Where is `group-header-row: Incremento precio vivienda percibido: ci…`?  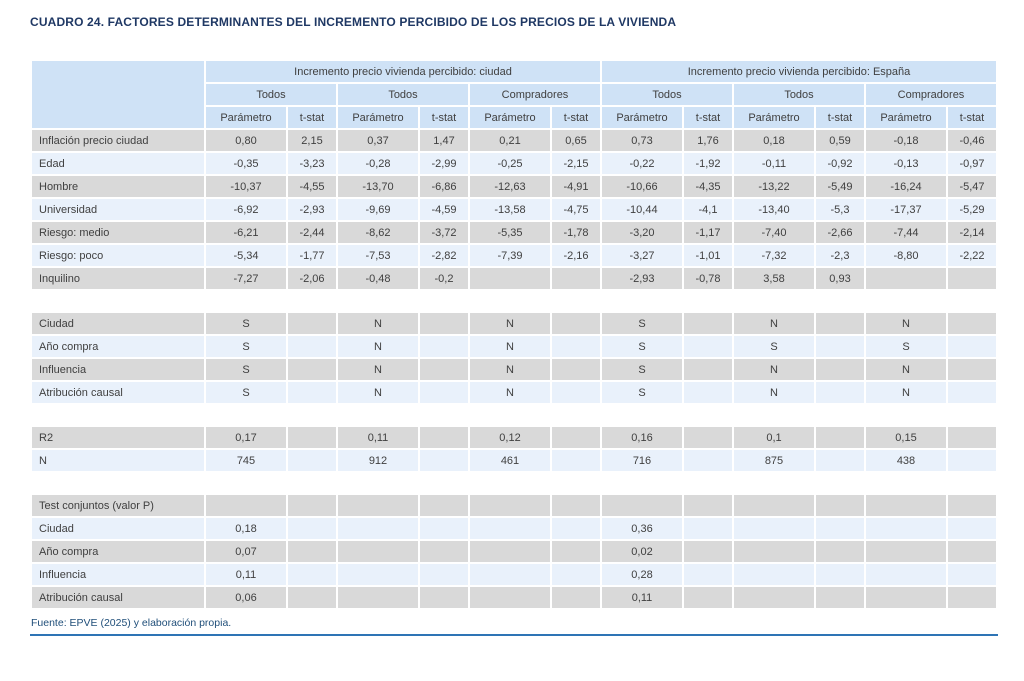 group-header-row: Incremento precio vivienda percibido: ci… is located at coordinates (514, 94).